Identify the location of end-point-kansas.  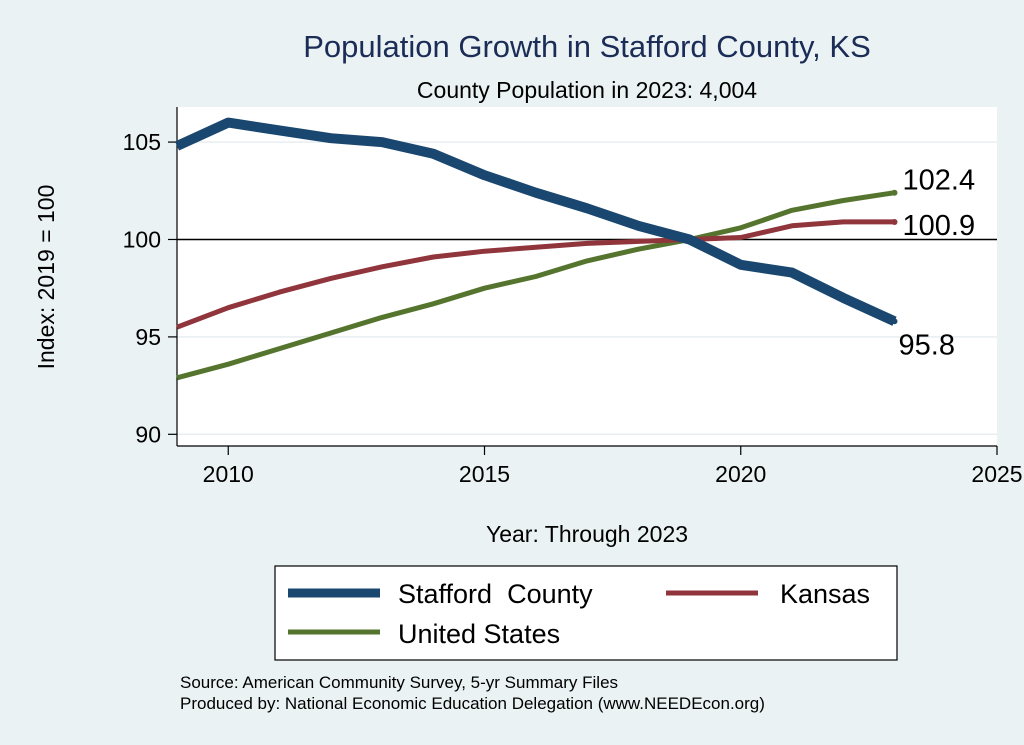
(894, 221).